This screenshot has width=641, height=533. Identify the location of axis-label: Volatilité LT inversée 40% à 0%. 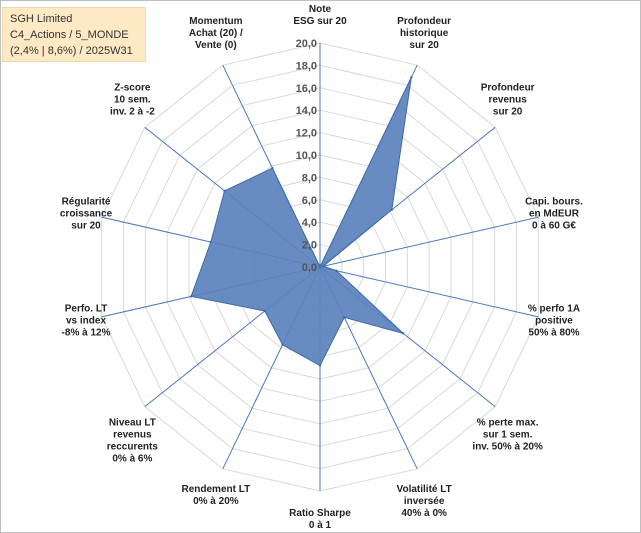
(424, 501).